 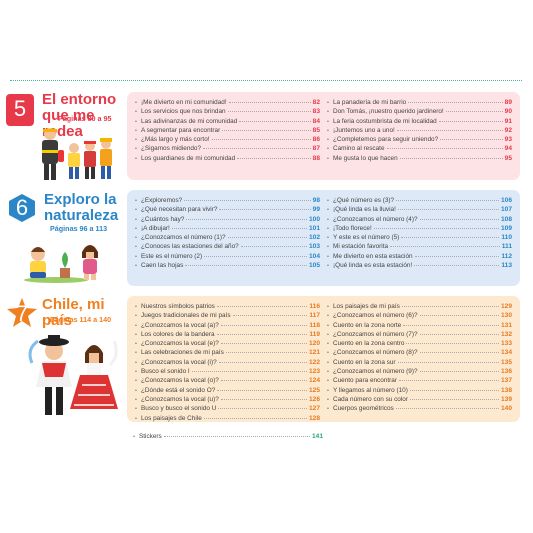 I want to click on unit-number: 5, so click(x=20, y=108).